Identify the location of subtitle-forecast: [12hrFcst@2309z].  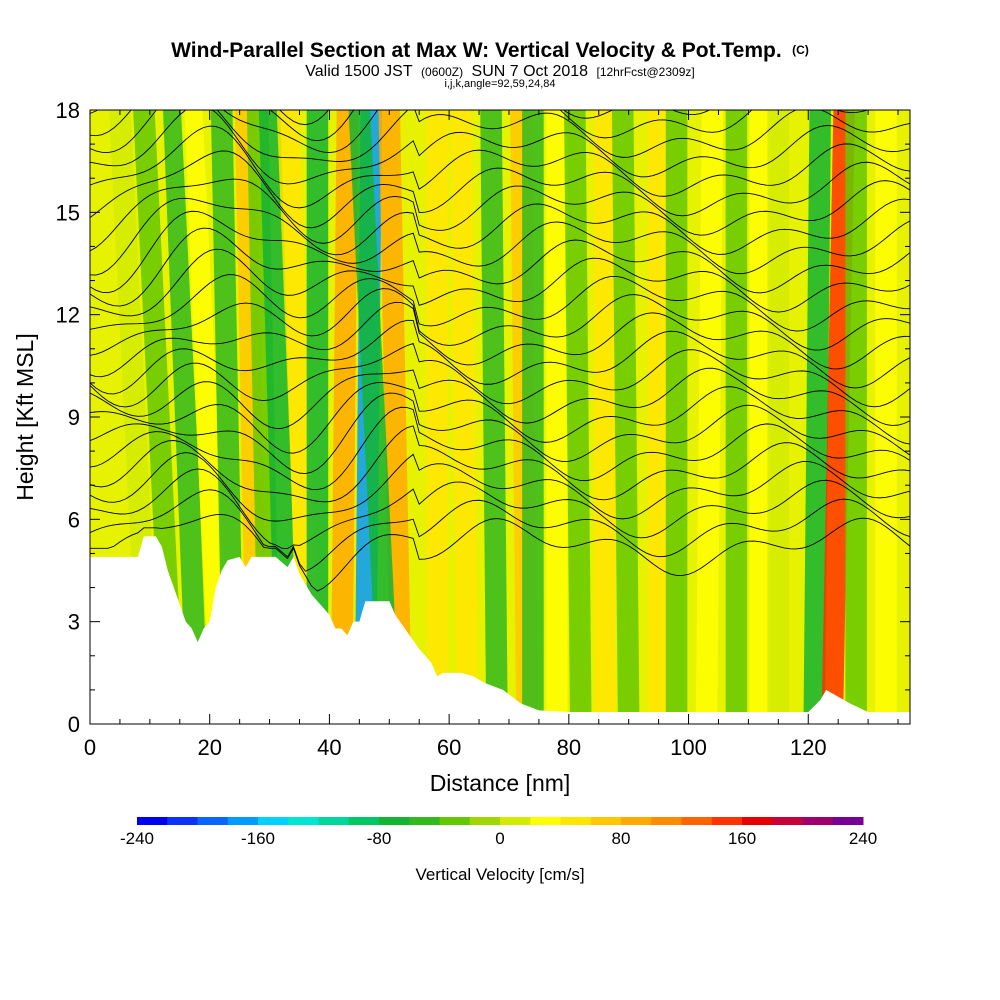
(645, 72).